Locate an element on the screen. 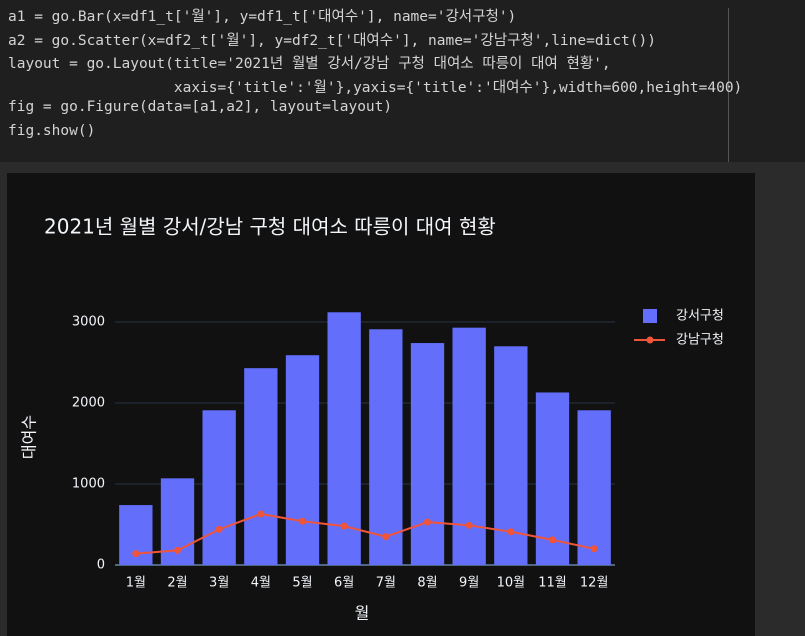 The width and height of the screenshot is (805, 636). x-tick-label: 11월 is located at coordinates (552, 583).